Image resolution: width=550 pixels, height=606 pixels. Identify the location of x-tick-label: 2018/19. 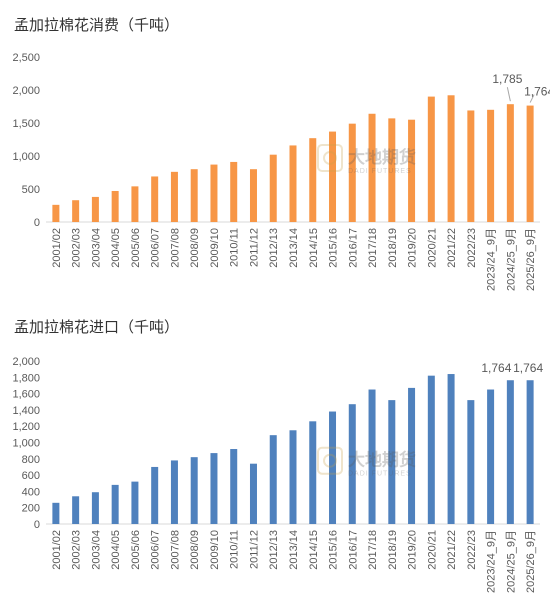
(393, 550).